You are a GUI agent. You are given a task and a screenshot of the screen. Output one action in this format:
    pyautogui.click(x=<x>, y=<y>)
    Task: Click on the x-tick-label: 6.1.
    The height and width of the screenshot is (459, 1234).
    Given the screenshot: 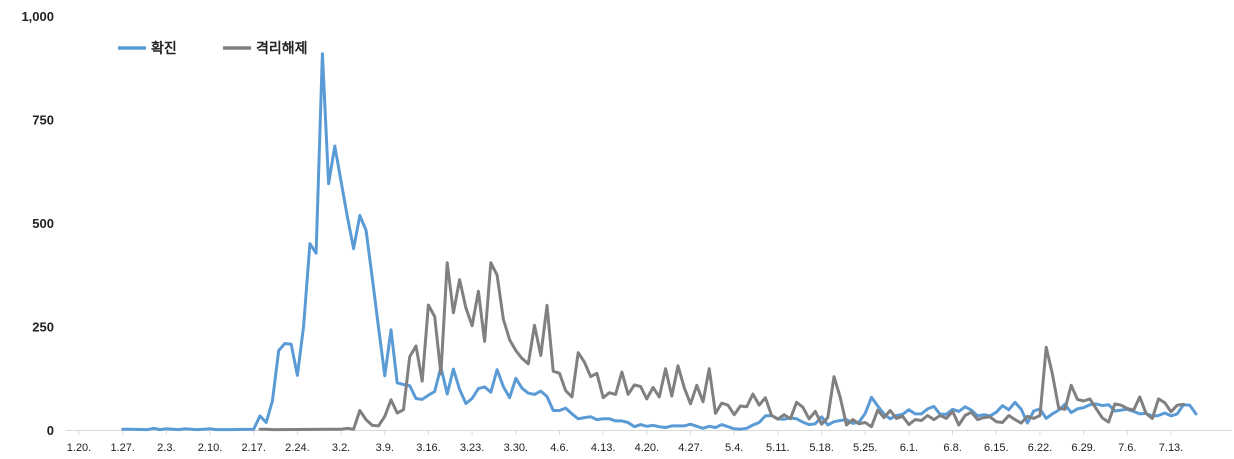 What is the action you would take?
    pyautogui.click(x=909, y=448)
    